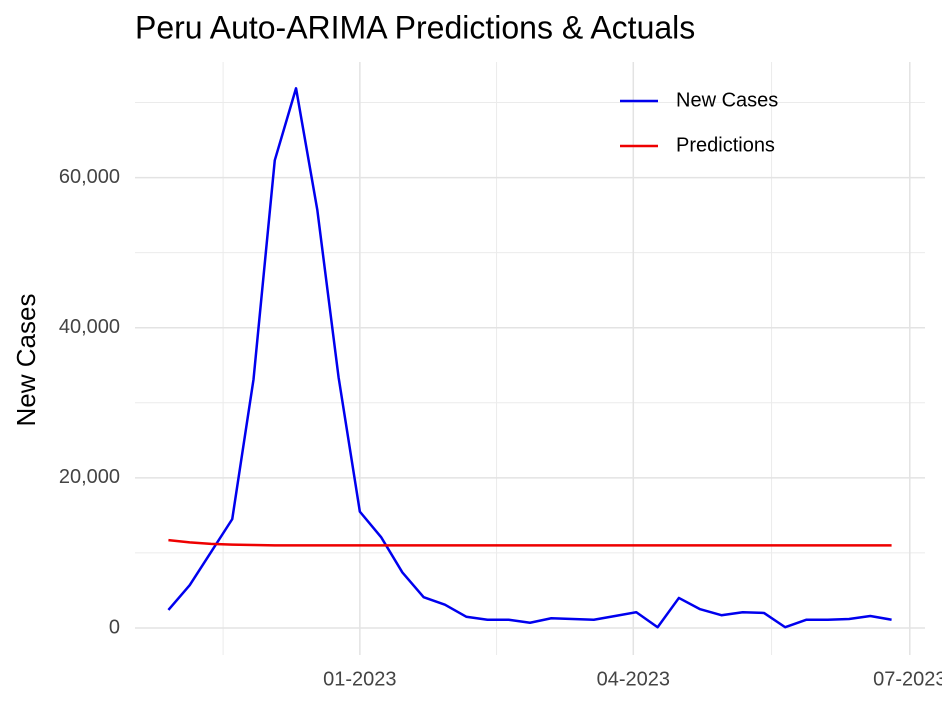 Image resolution: width=942 pixels, height=706 pixels. Describe the element at coordinates (359, 679) in the screenshot. I see `x-tick-label: 01-2023` at that location.